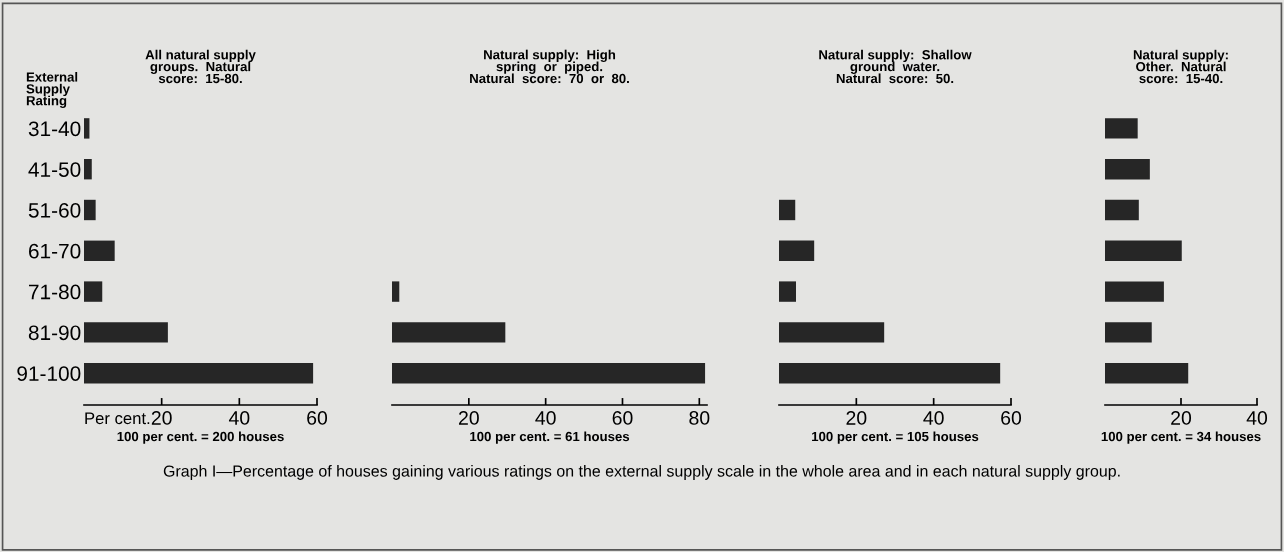 The height and width of the screenshot is (552, 1284). Describe the element at coordinates (54, 333) in the screenshot. I see `y-tick-label: 81-90` at that location.